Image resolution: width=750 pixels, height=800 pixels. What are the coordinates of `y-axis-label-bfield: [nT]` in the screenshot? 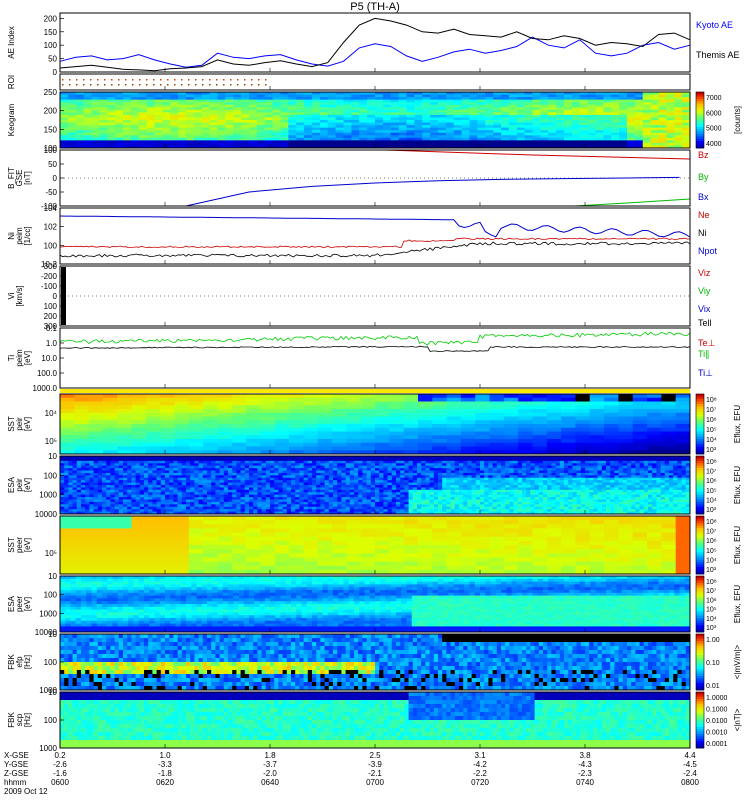 It's located at (27, 178).